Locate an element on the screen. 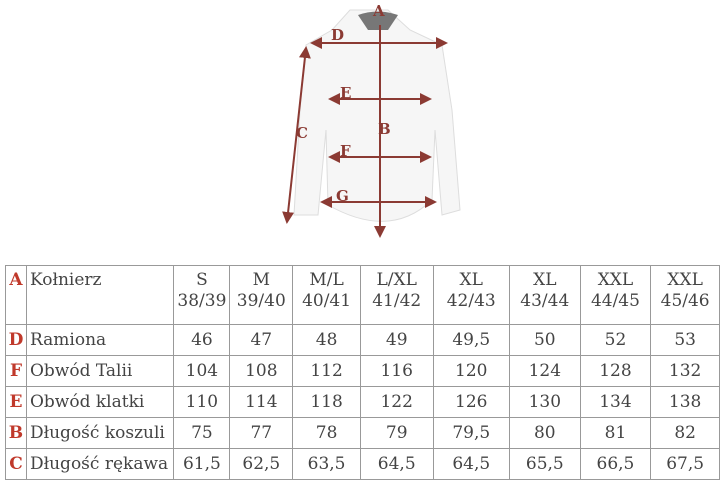 The image size is (720, 486). size-header: L/XL 41/42 is located at coordinates (396, 295).